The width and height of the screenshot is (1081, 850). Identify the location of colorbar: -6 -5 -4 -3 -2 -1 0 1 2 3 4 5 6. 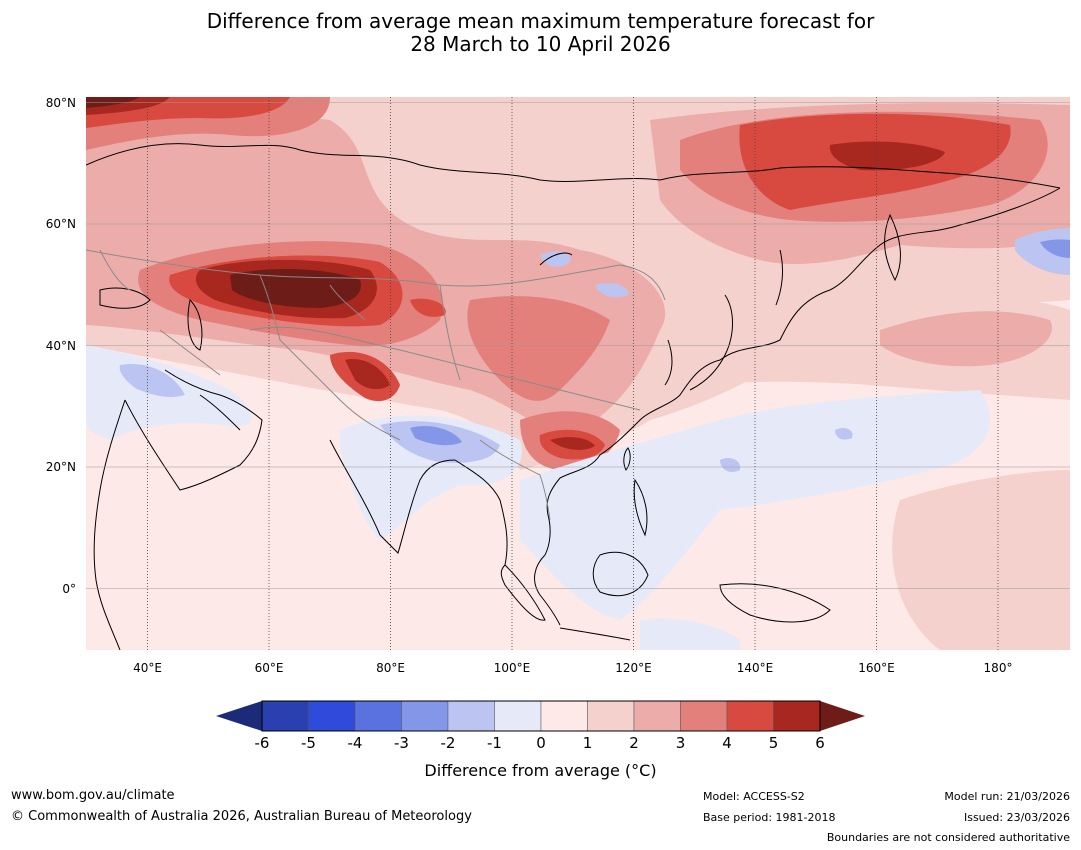
(540, 726).